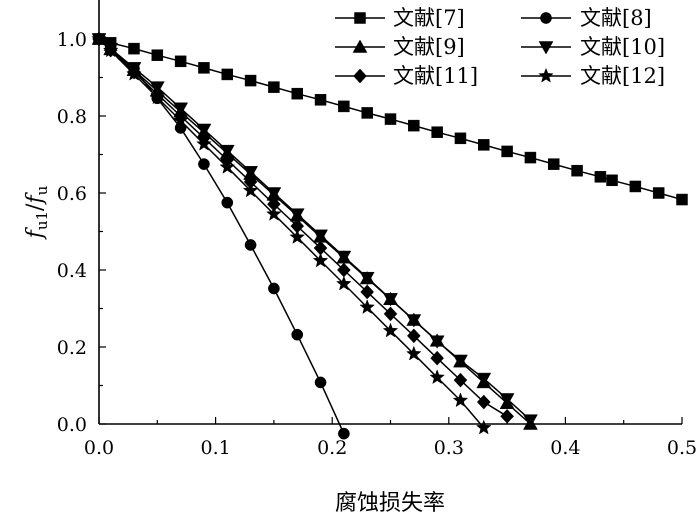 This screenshot has width=700, height=522. Describe the element at coordinates (72, 271) in the screenshot. I see `y-tick-label: 0.4` at that location.